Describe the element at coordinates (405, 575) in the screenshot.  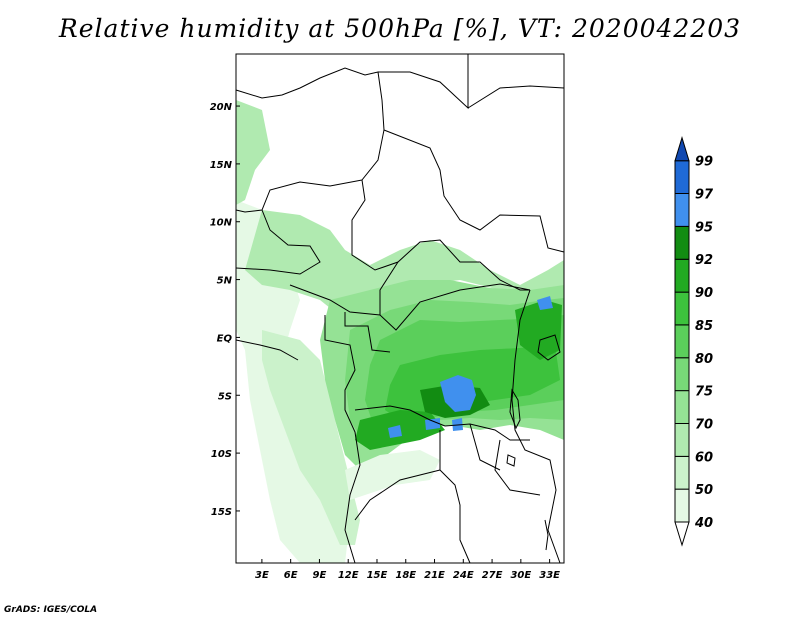
I see `longitude-label: 18E` at that location.